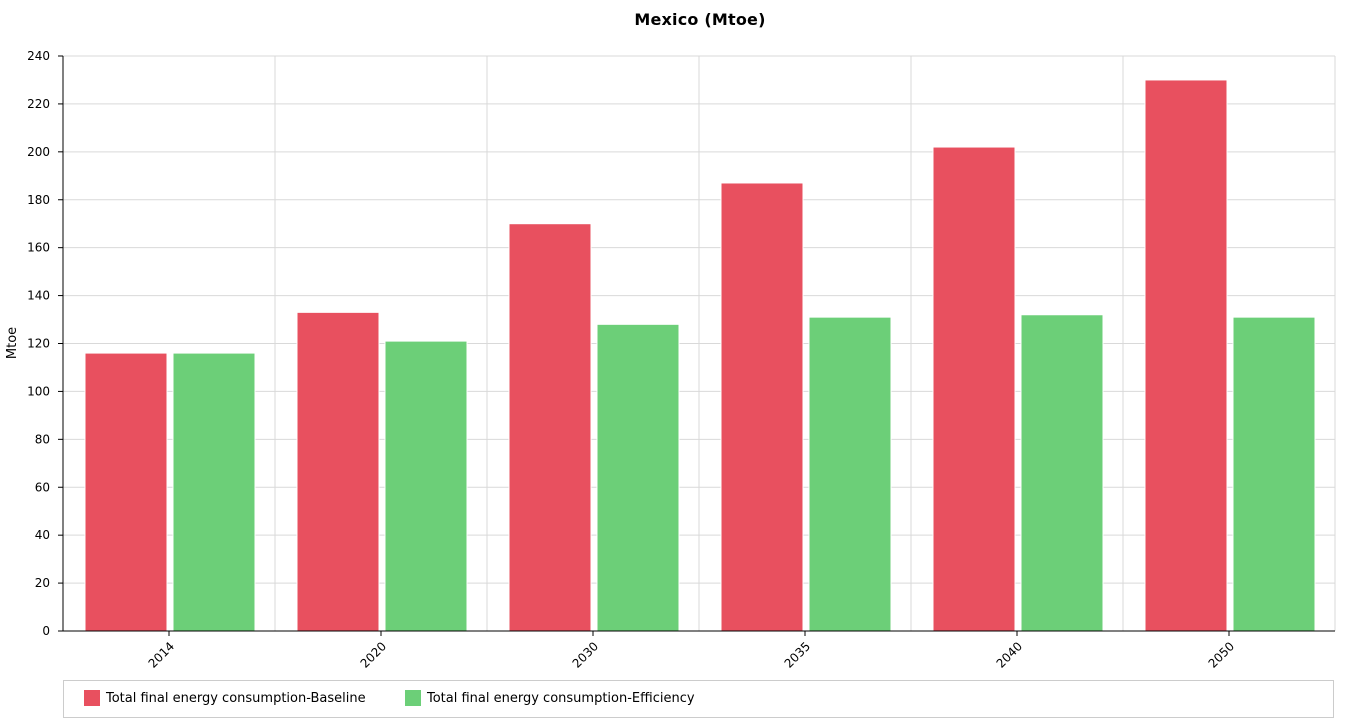 The image size is (1345, 726). I want to click on y-axis-title: Mtoe, so click(12, 343).